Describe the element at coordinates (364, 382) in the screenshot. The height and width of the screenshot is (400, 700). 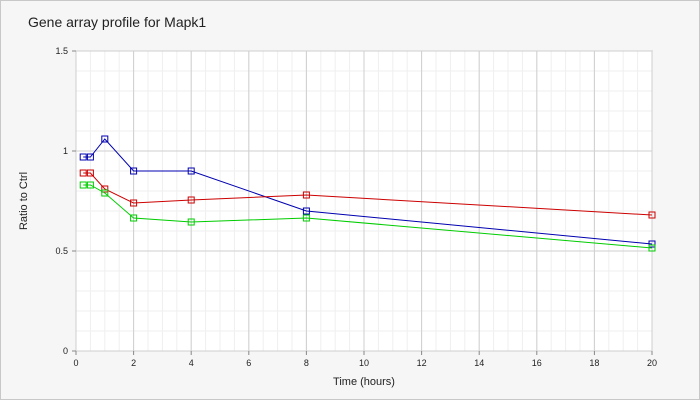
I see `x-axis-title: Time (hours)` at that location.